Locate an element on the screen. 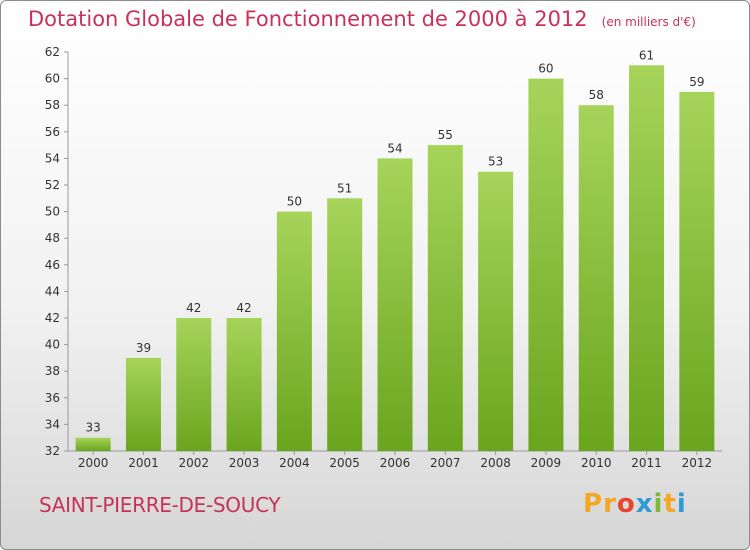 The image size is (750, 550). commune-name: SAINT-PIERRE-DE-SOUCY is located at coordinates (160, 505).